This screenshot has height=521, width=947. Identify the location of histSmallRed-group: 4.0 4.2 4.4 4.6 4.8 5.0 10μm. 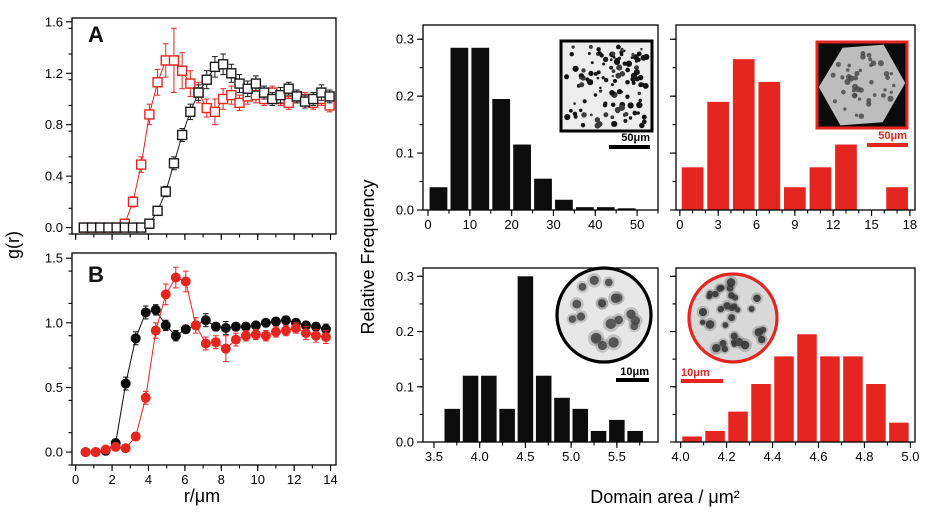
(795, 365).